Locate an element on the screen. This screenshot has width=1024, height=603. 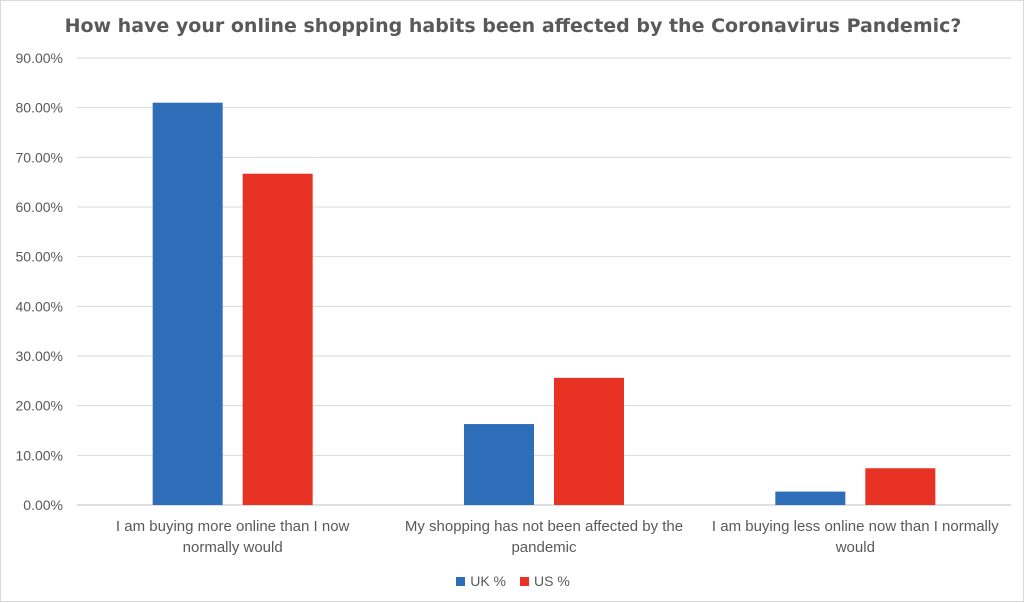
legend-item: US % is located at coordinates (545, 581).